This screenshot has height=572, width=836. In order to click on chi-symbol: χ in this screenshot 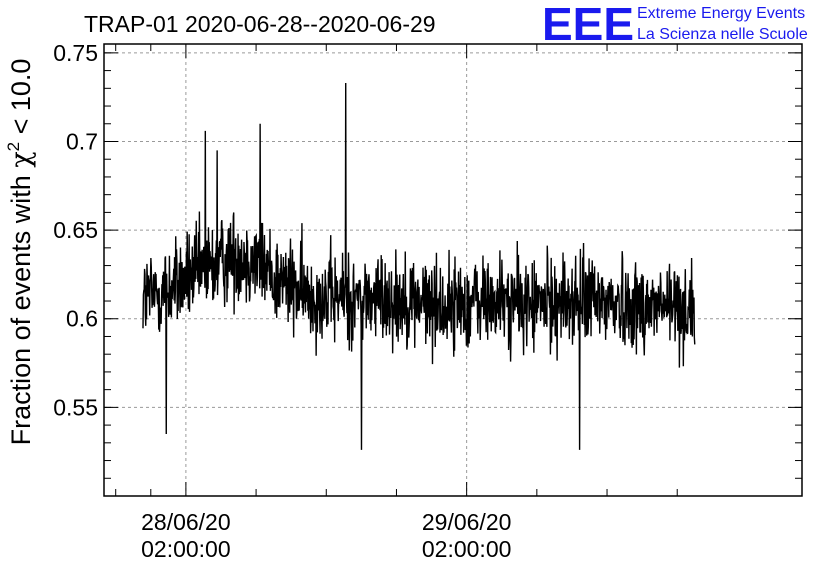, I will do `click(21, 159)`.